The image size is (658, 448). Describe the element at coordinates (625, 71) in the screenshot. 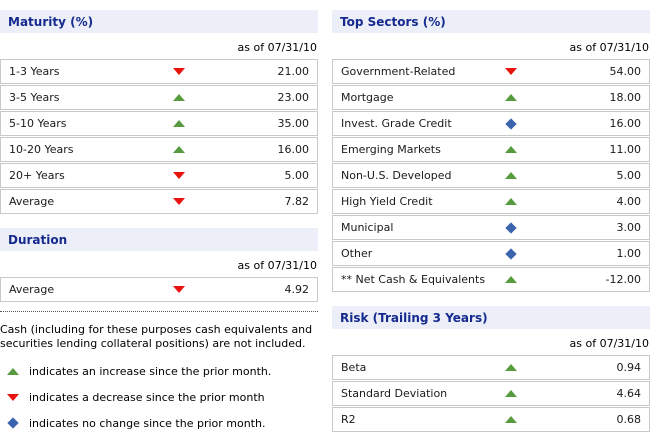

I see `row-value: 54.00` at that location.